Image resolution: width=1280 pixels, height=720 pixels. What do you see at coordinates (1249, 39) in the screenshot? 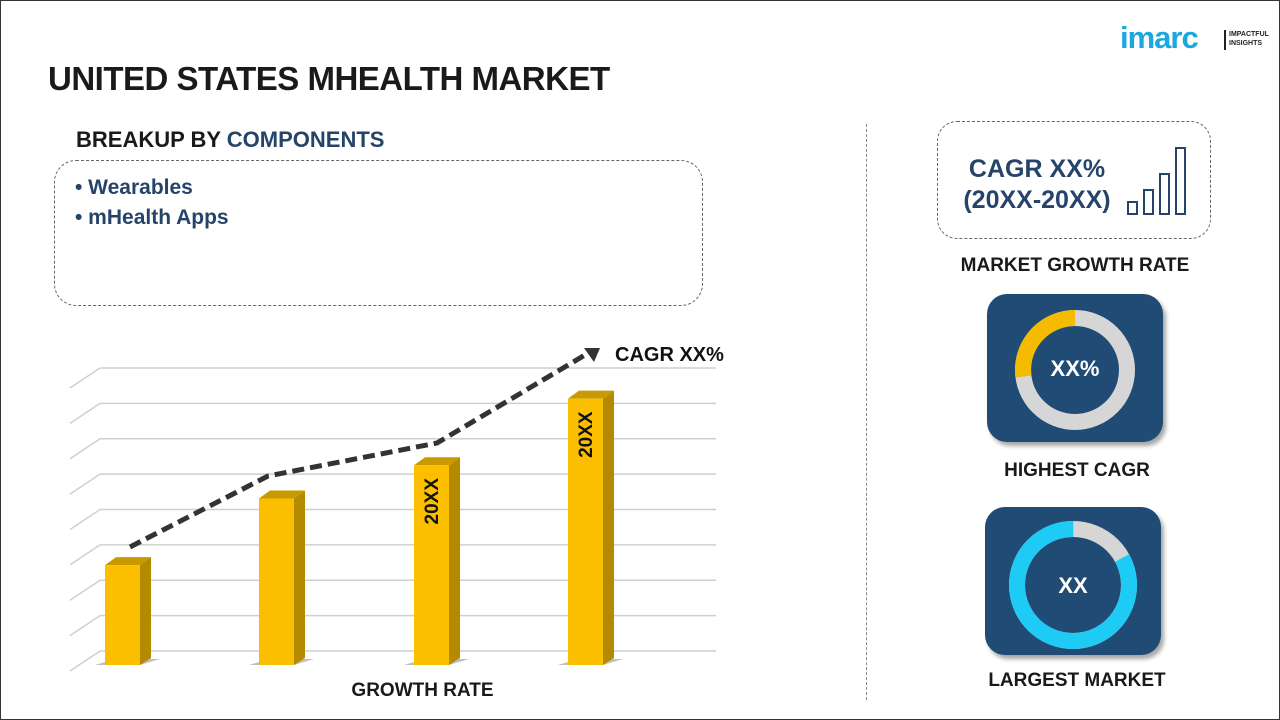
I see `logo-tagline: IMPACTFUL INSIGHTS` at bounding box center [1249, 39].